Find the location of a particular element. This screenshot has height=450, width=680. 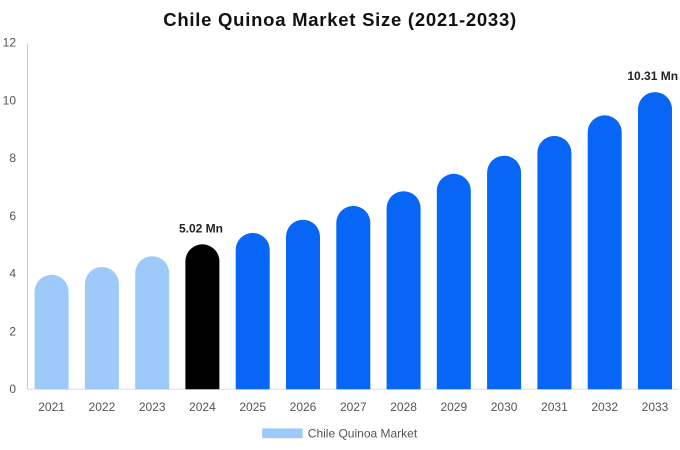

svg-text: 2028 is located at coordinates (403, 407).